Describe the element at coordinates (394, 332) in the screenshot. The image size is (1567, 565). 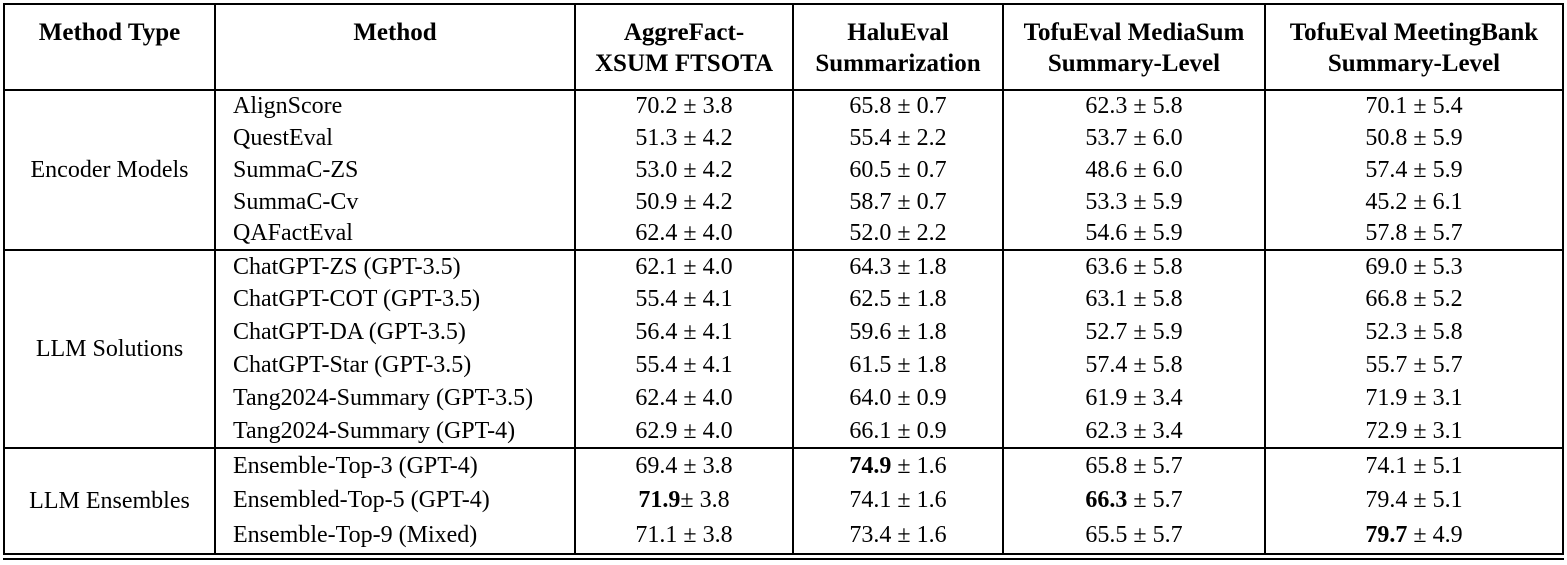
I see `method-name: ChatGPT-DA (GPT-3.5)` at that location.